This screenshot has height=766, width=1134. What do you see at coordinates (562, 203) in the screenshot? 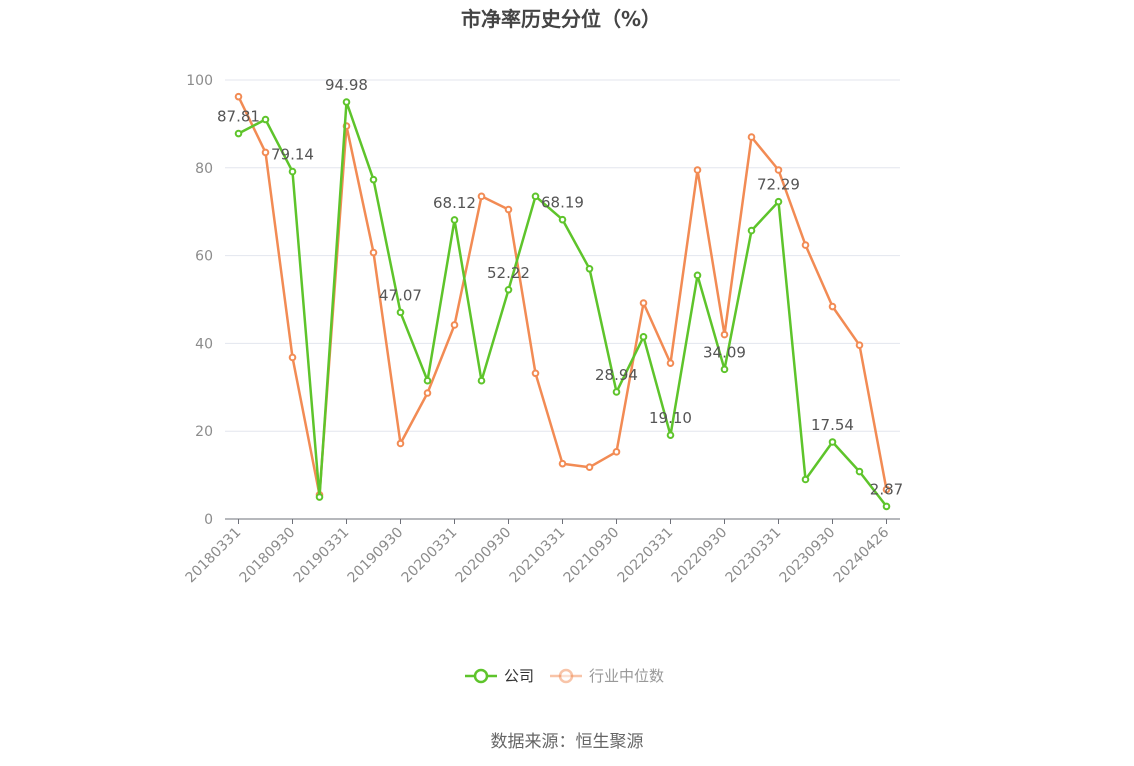
I see `data-label-12: 68.19` at bounding box center [562, 203].